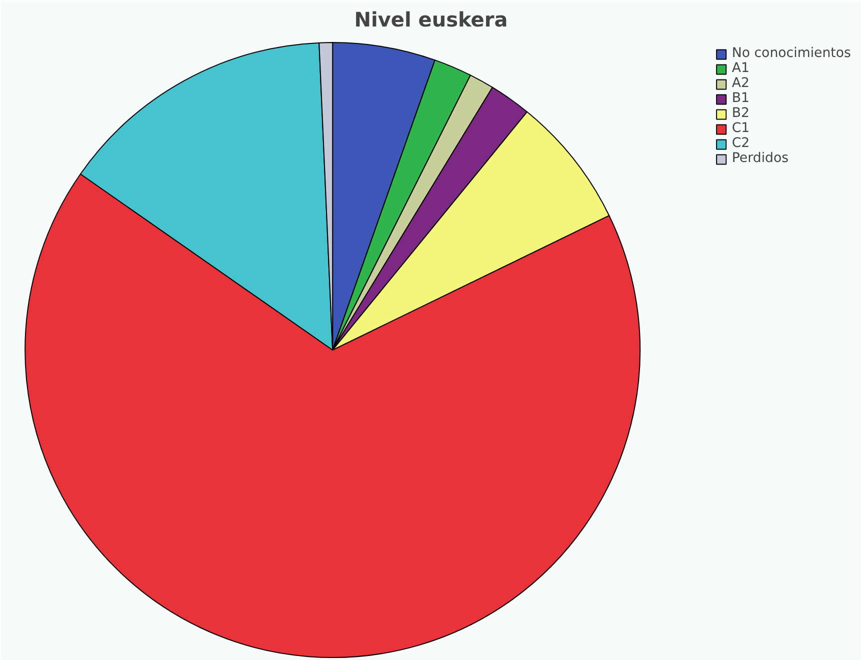 The height and width of the screenshot is (660, 861). I want to click on legend-label: Perdidos, so click(760, 158).